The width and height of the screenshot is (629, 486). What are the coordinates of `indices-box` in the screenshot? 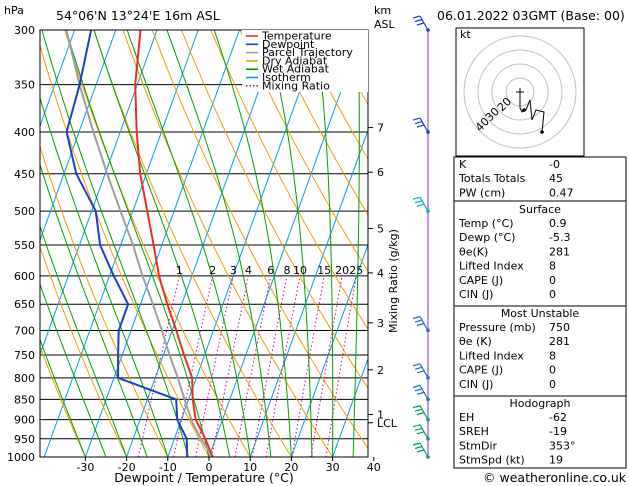 It's located at (540, 179).